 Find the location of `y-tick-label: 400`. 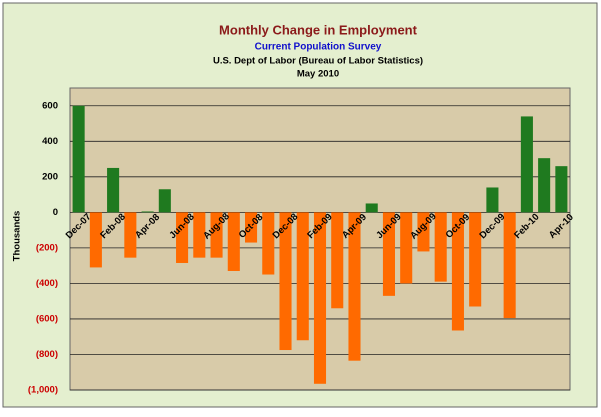

y-tick-label: 400 is located at coordinates (50, 141).